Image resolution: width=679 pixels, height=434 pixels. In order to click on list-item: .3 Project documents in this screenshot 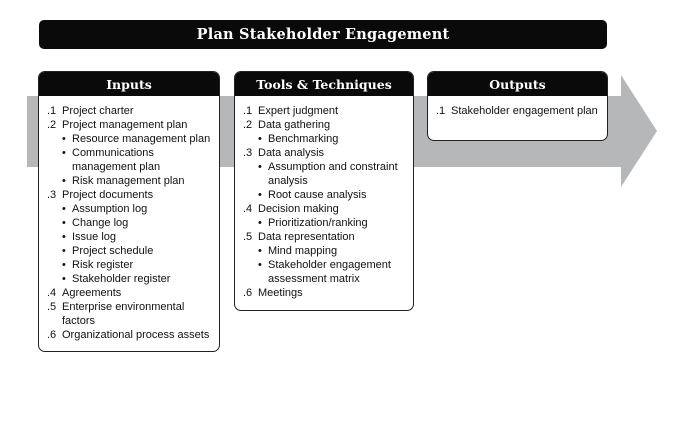, I will do `click(131, 195)`.